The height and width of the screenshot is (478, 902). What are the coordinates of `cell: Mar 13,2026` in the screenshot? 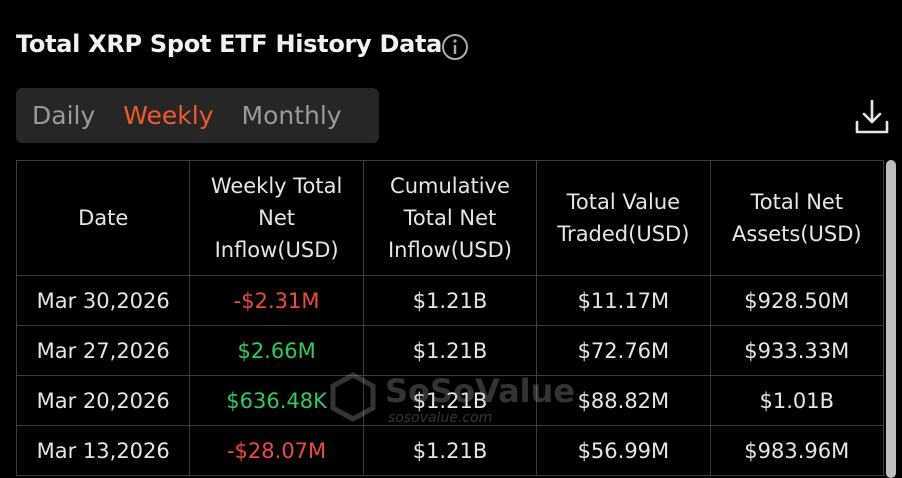 It's located at (103, 450).